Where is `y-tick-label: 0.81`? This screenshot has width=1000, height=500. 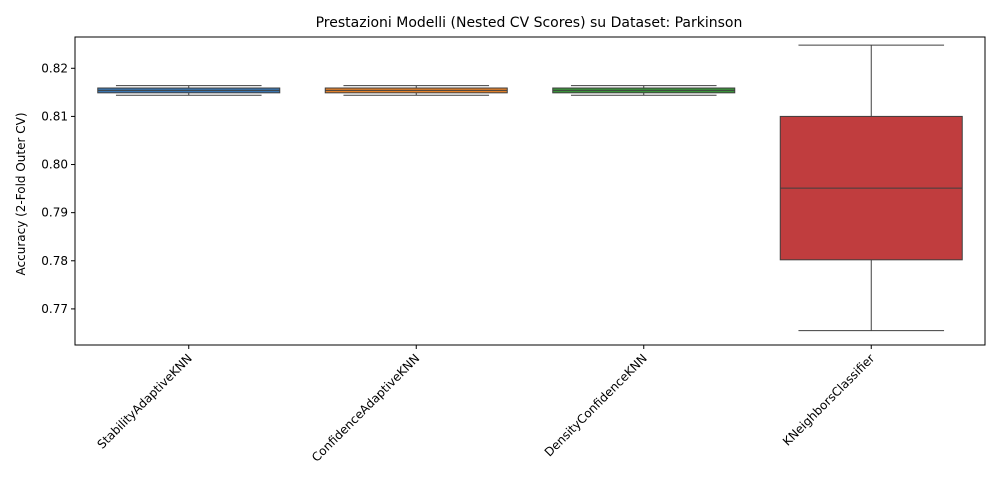
y-tick-label: 0.81 is located at coordinates (54, 116).